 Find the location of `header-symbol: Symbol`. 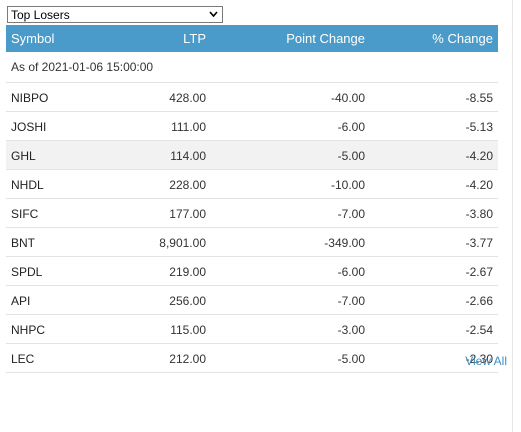

header-symbol: Symbol is located at coordinates (33, 38).